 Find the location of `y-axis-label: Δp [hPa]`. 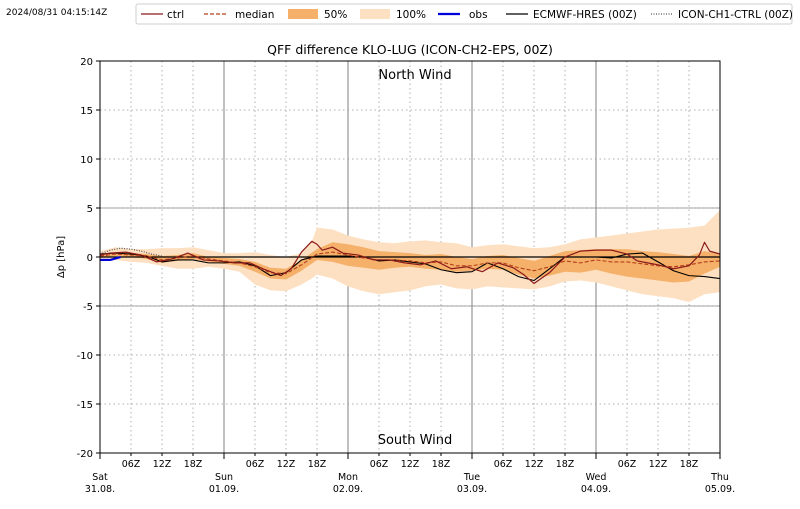

y-axis-label: Δp [hPa] is located at coordinates (61, 257).